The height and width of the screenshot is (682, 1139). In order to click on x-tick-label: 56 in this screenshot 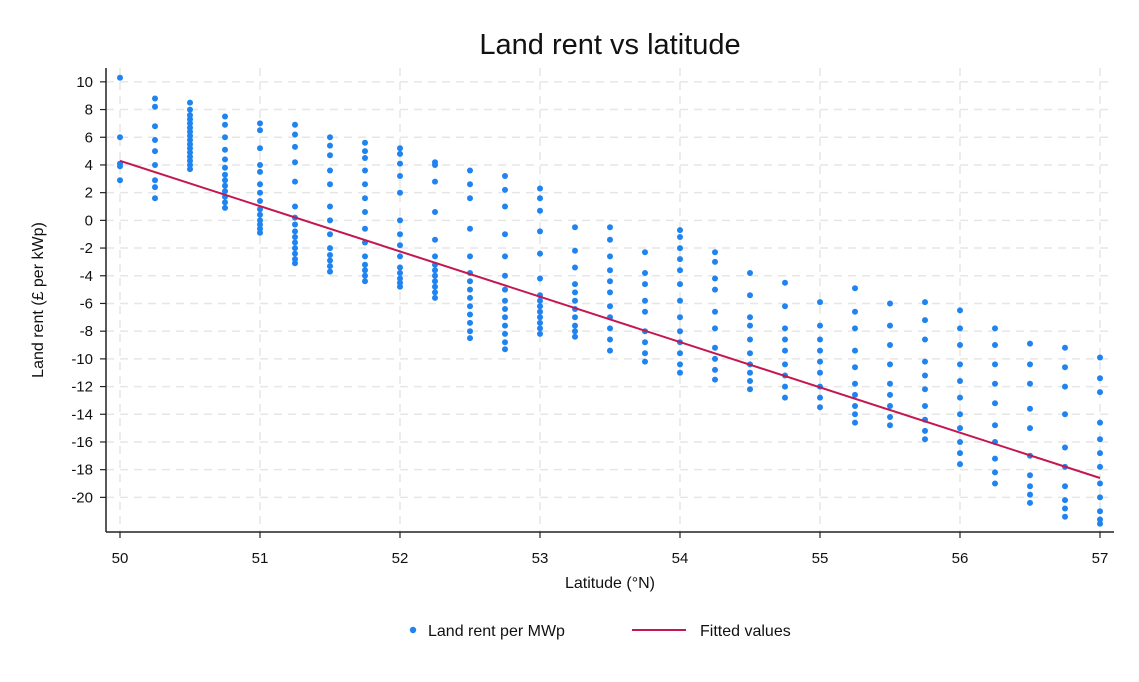, I will do `click(960, 558)`.